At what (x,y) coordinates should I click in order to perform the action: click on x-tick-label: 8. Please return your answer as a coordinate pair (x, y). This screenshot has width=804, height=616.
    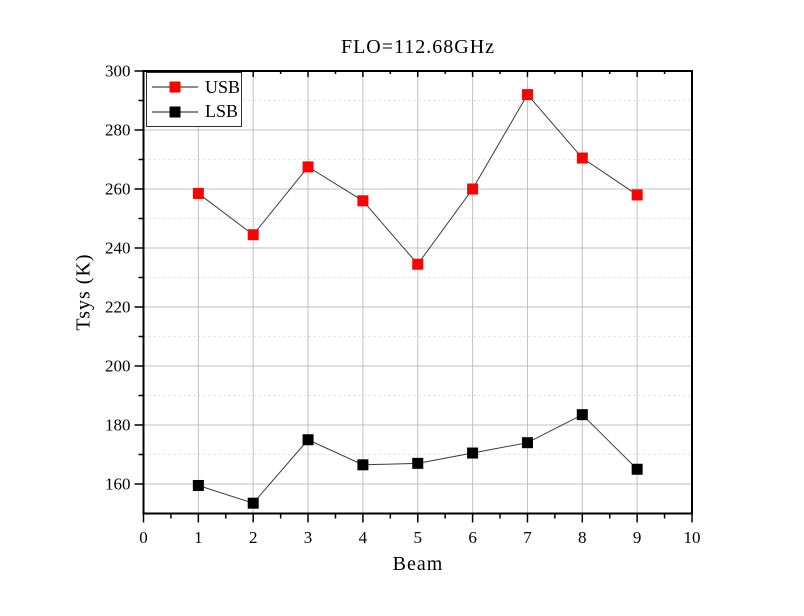
    Looking at the image, I should click on (582, 537).